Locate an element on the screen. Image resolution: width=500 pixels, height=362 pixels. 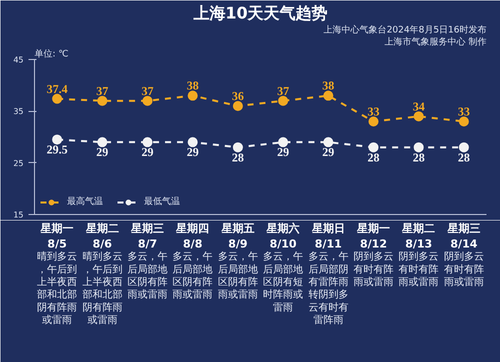
legend-label: 最低气温 is located at coordinates (162, 202).